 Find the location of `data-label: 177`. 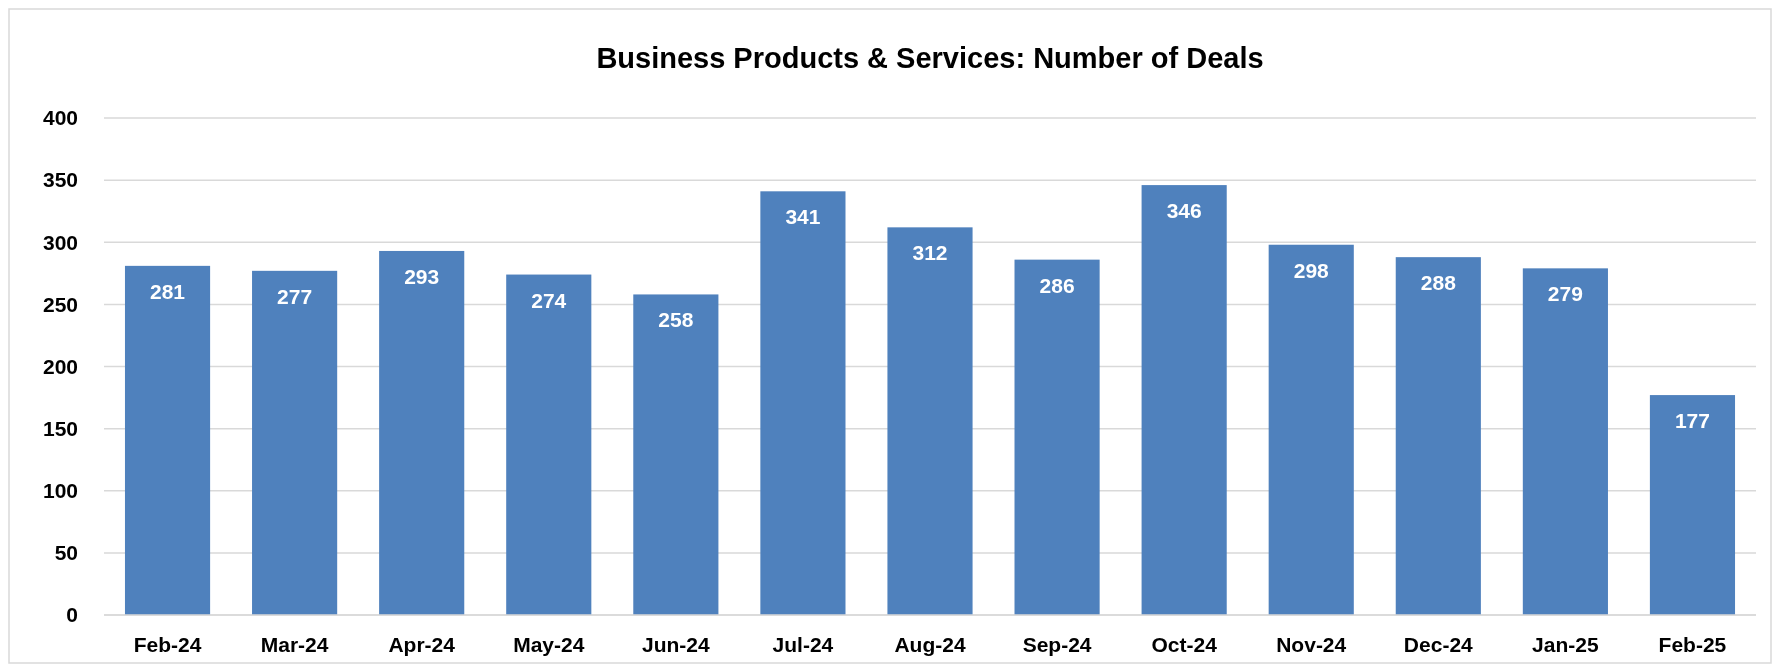

data-label: 177 is located at coordinates (1692, 421).